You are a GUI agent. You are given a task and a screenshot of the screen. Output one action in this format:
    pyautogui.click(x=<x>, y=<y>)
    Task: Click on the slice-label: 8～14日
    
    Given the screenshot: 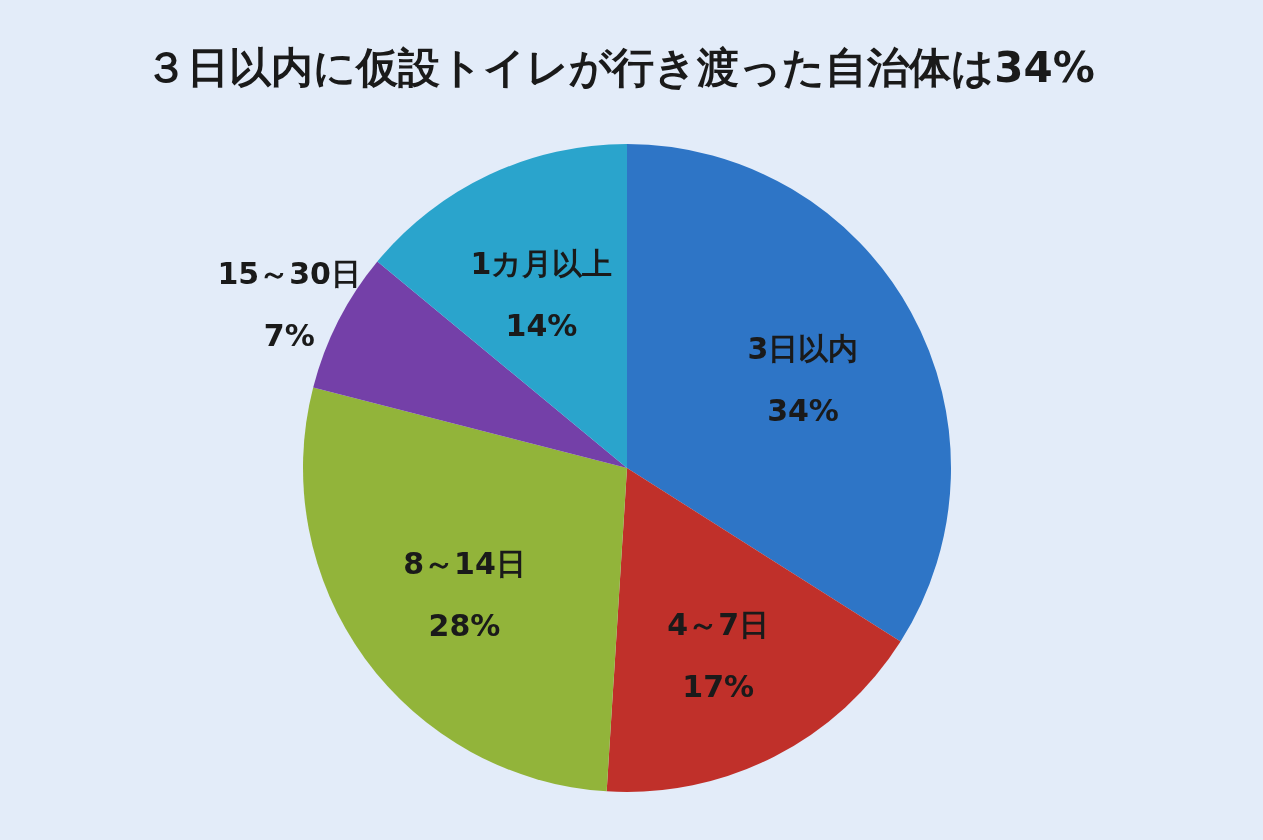 What is the action you would take?
    pyautogui.click(x=464, y=564)
    